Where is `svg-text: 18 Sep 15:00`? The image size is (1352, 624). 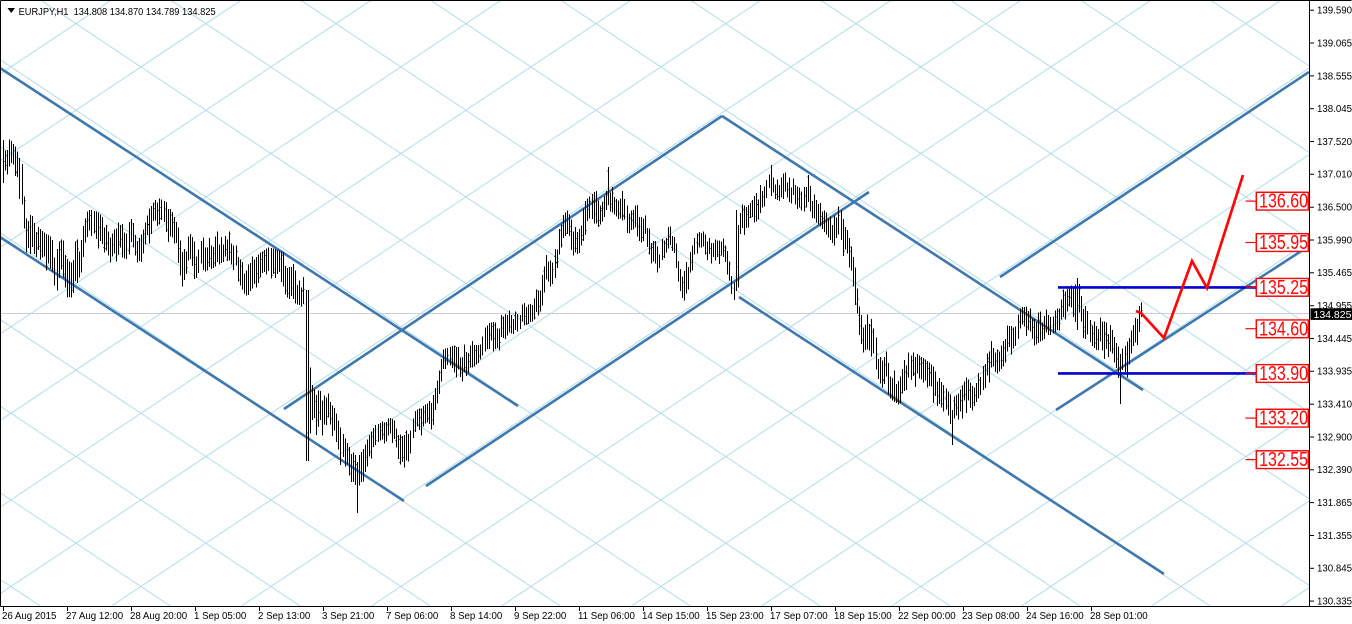 svg-text: 18 Sep 15:00 is located at coordinates (863, 616).